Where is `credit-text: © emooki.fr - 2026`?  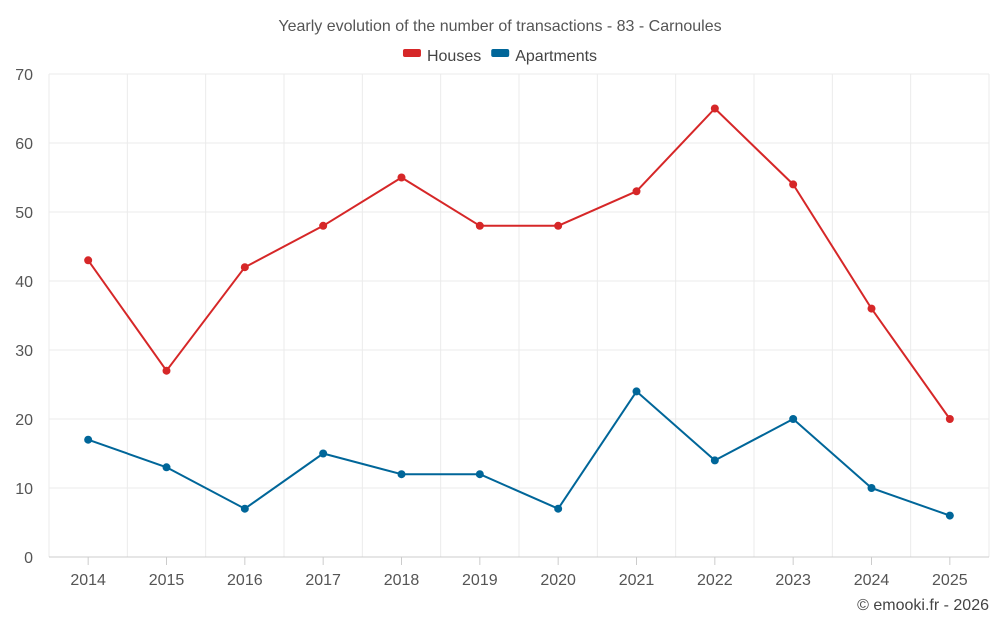
credit-text: © emooki.fr - 2026 is located at coordinates (923, 605).